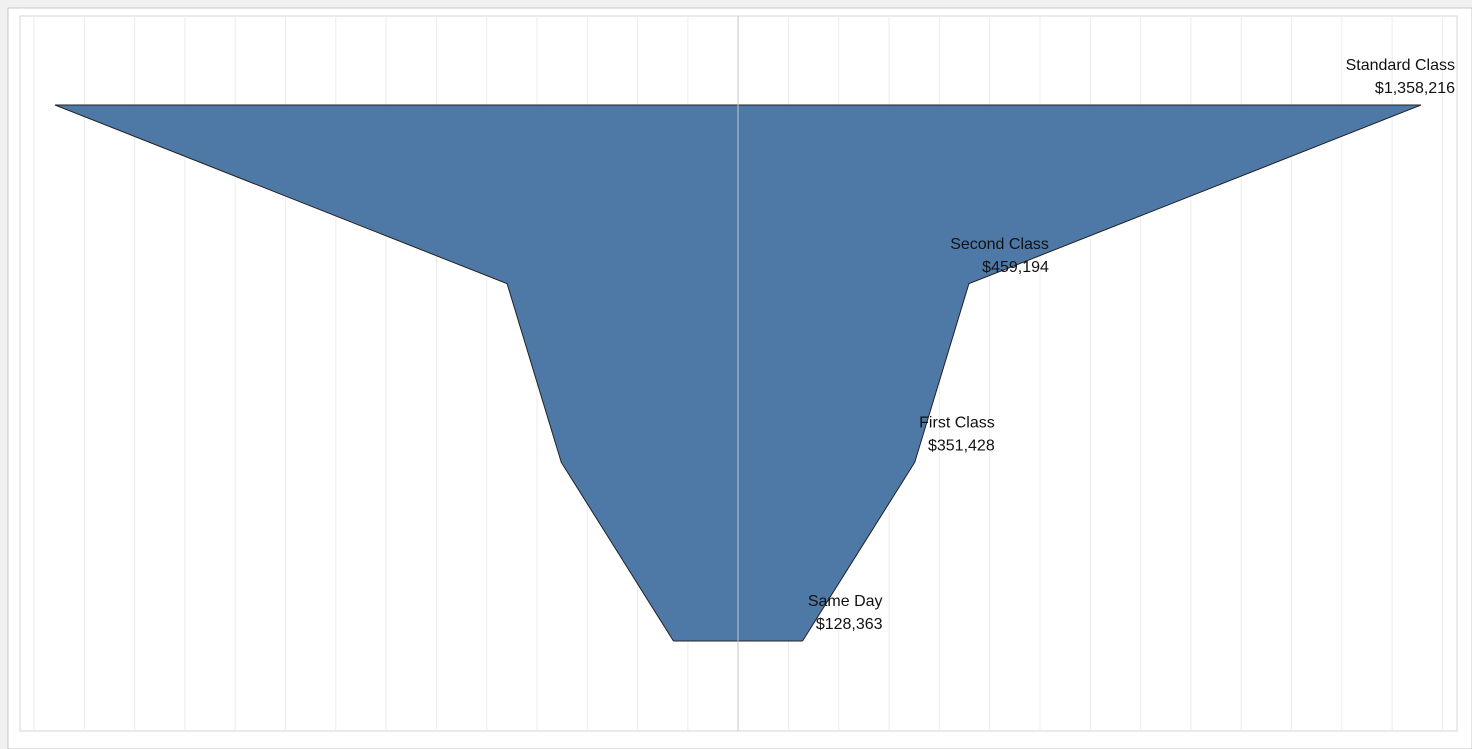  What do you see at coordinates (1415, 88) in the screenshot?
I see `value-label: $1,358,216` at bounding box center [1415, 88].